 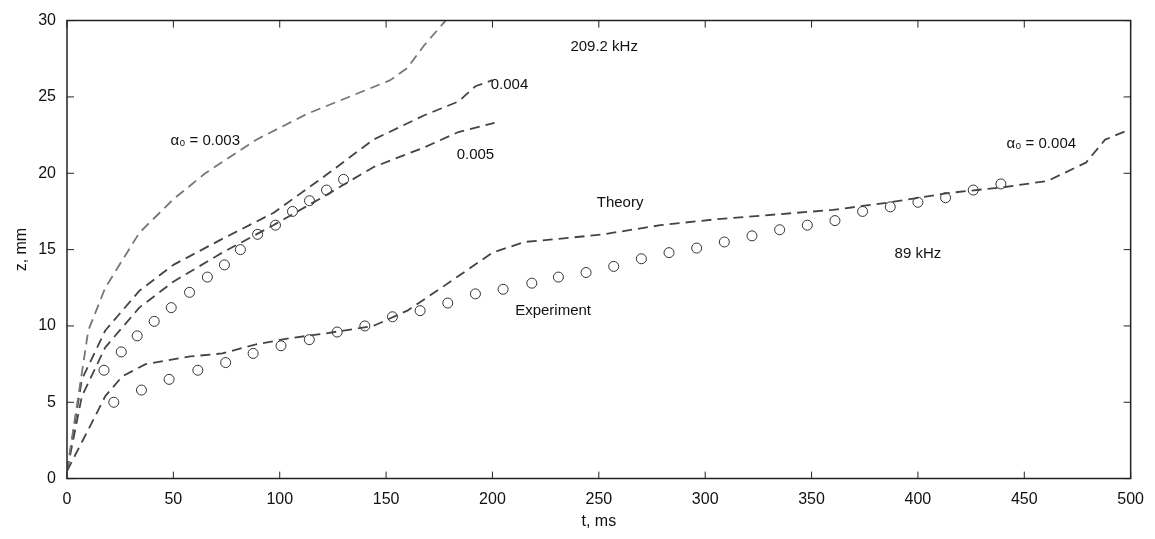 I want to click on x-tick-label: 400, so click(x=918, y=498).